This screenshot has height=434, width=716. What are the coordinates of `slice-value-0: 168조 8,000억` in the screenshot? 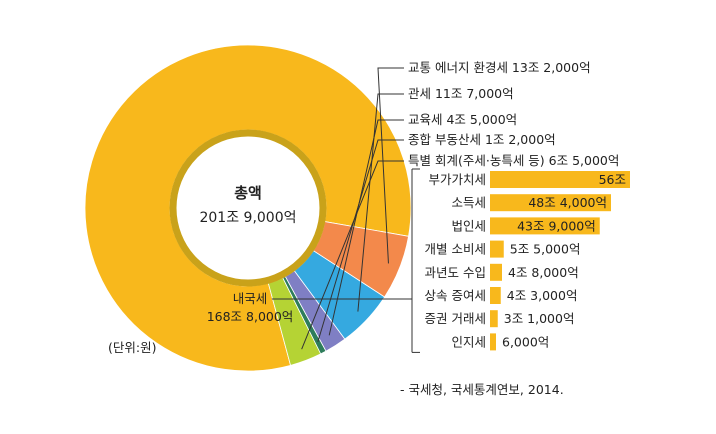 It's located at (250, 316).